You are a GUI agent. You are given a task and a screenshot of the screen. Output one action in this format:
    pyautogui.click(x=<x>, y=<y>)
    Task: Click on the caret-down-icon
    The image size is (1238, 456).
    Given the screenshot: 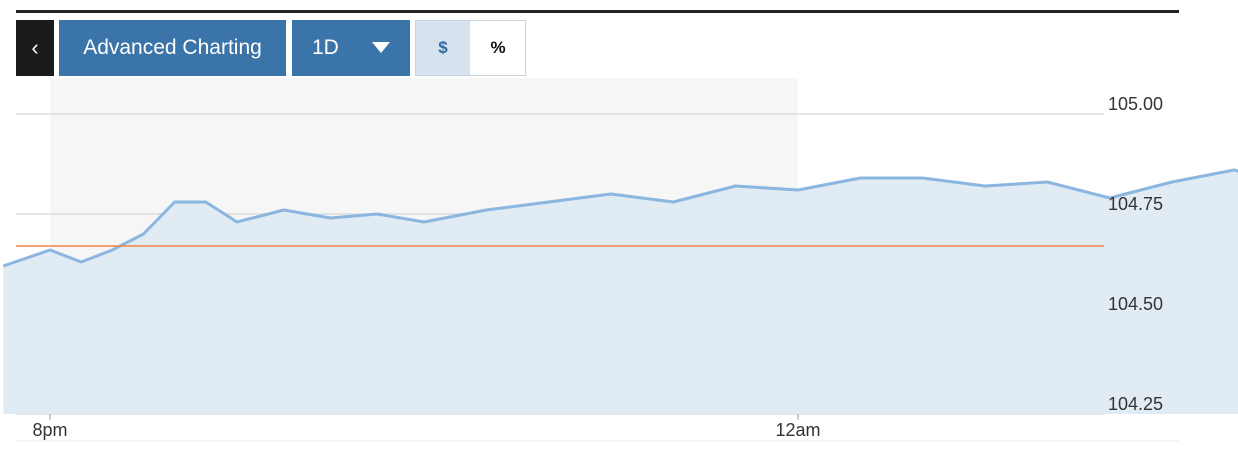 What is the action you would take?
    pyautogui.click(x=381, y=47)
    